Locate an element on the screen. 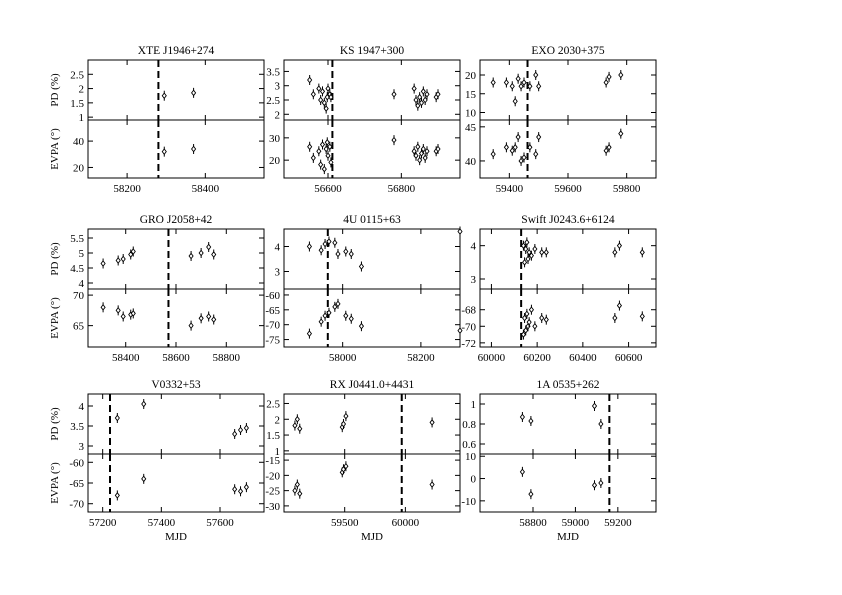  x-tick-label: 58200 is located at coordinates (127, 189).